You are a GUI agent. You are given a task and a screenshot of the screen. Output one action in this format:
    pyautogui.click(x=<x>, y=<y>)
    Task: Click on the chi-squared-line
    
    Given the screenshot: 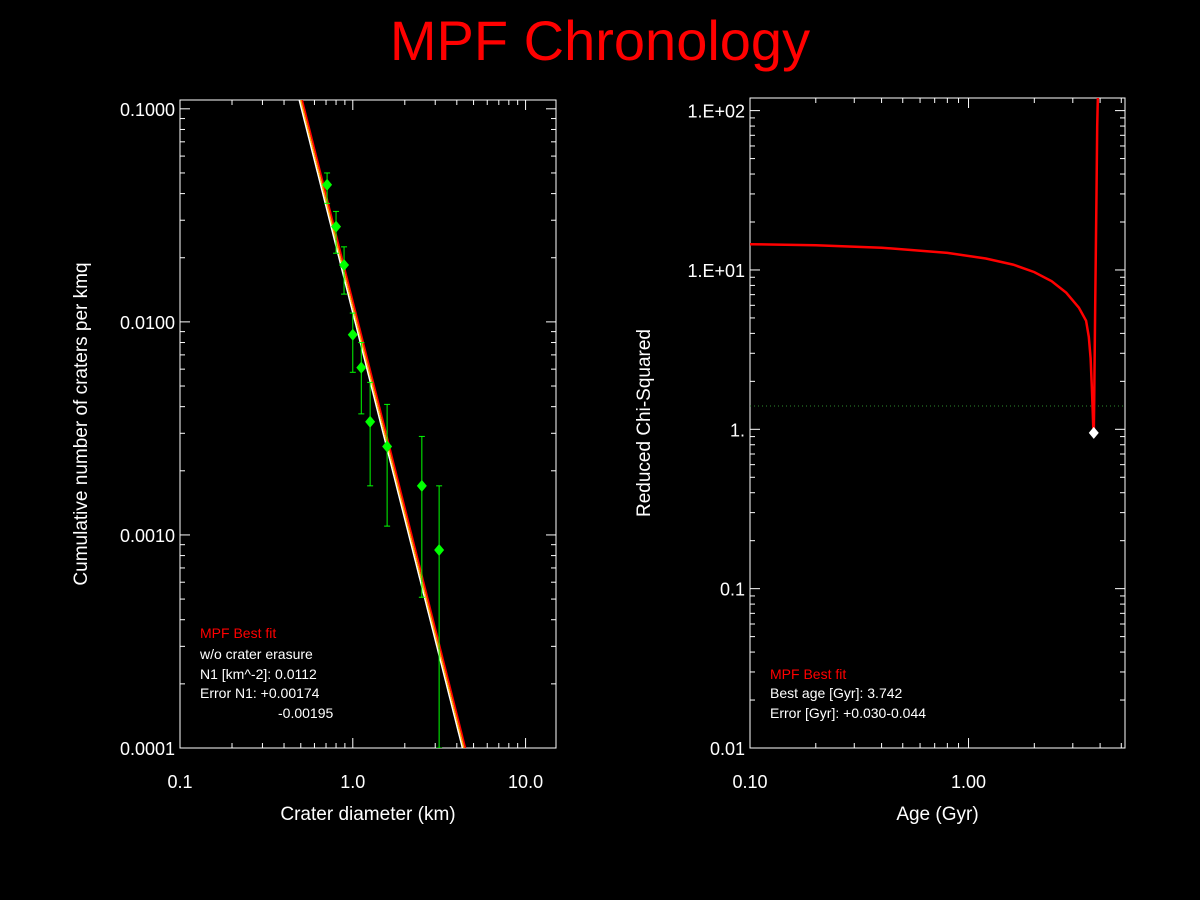 What is the action you would take?
    pyautogui.click(x=925, y=266)
    